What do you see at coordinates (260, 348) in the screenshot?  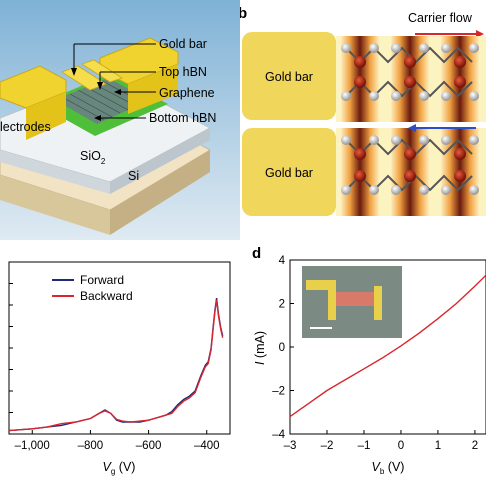 I see `chart-d-ylabel: I (mA)` at bounding box center [260, 348].